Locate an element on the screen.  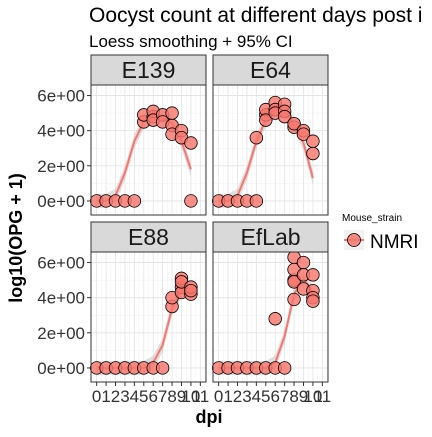
legend-key-point is located at coordinates (354, 240).